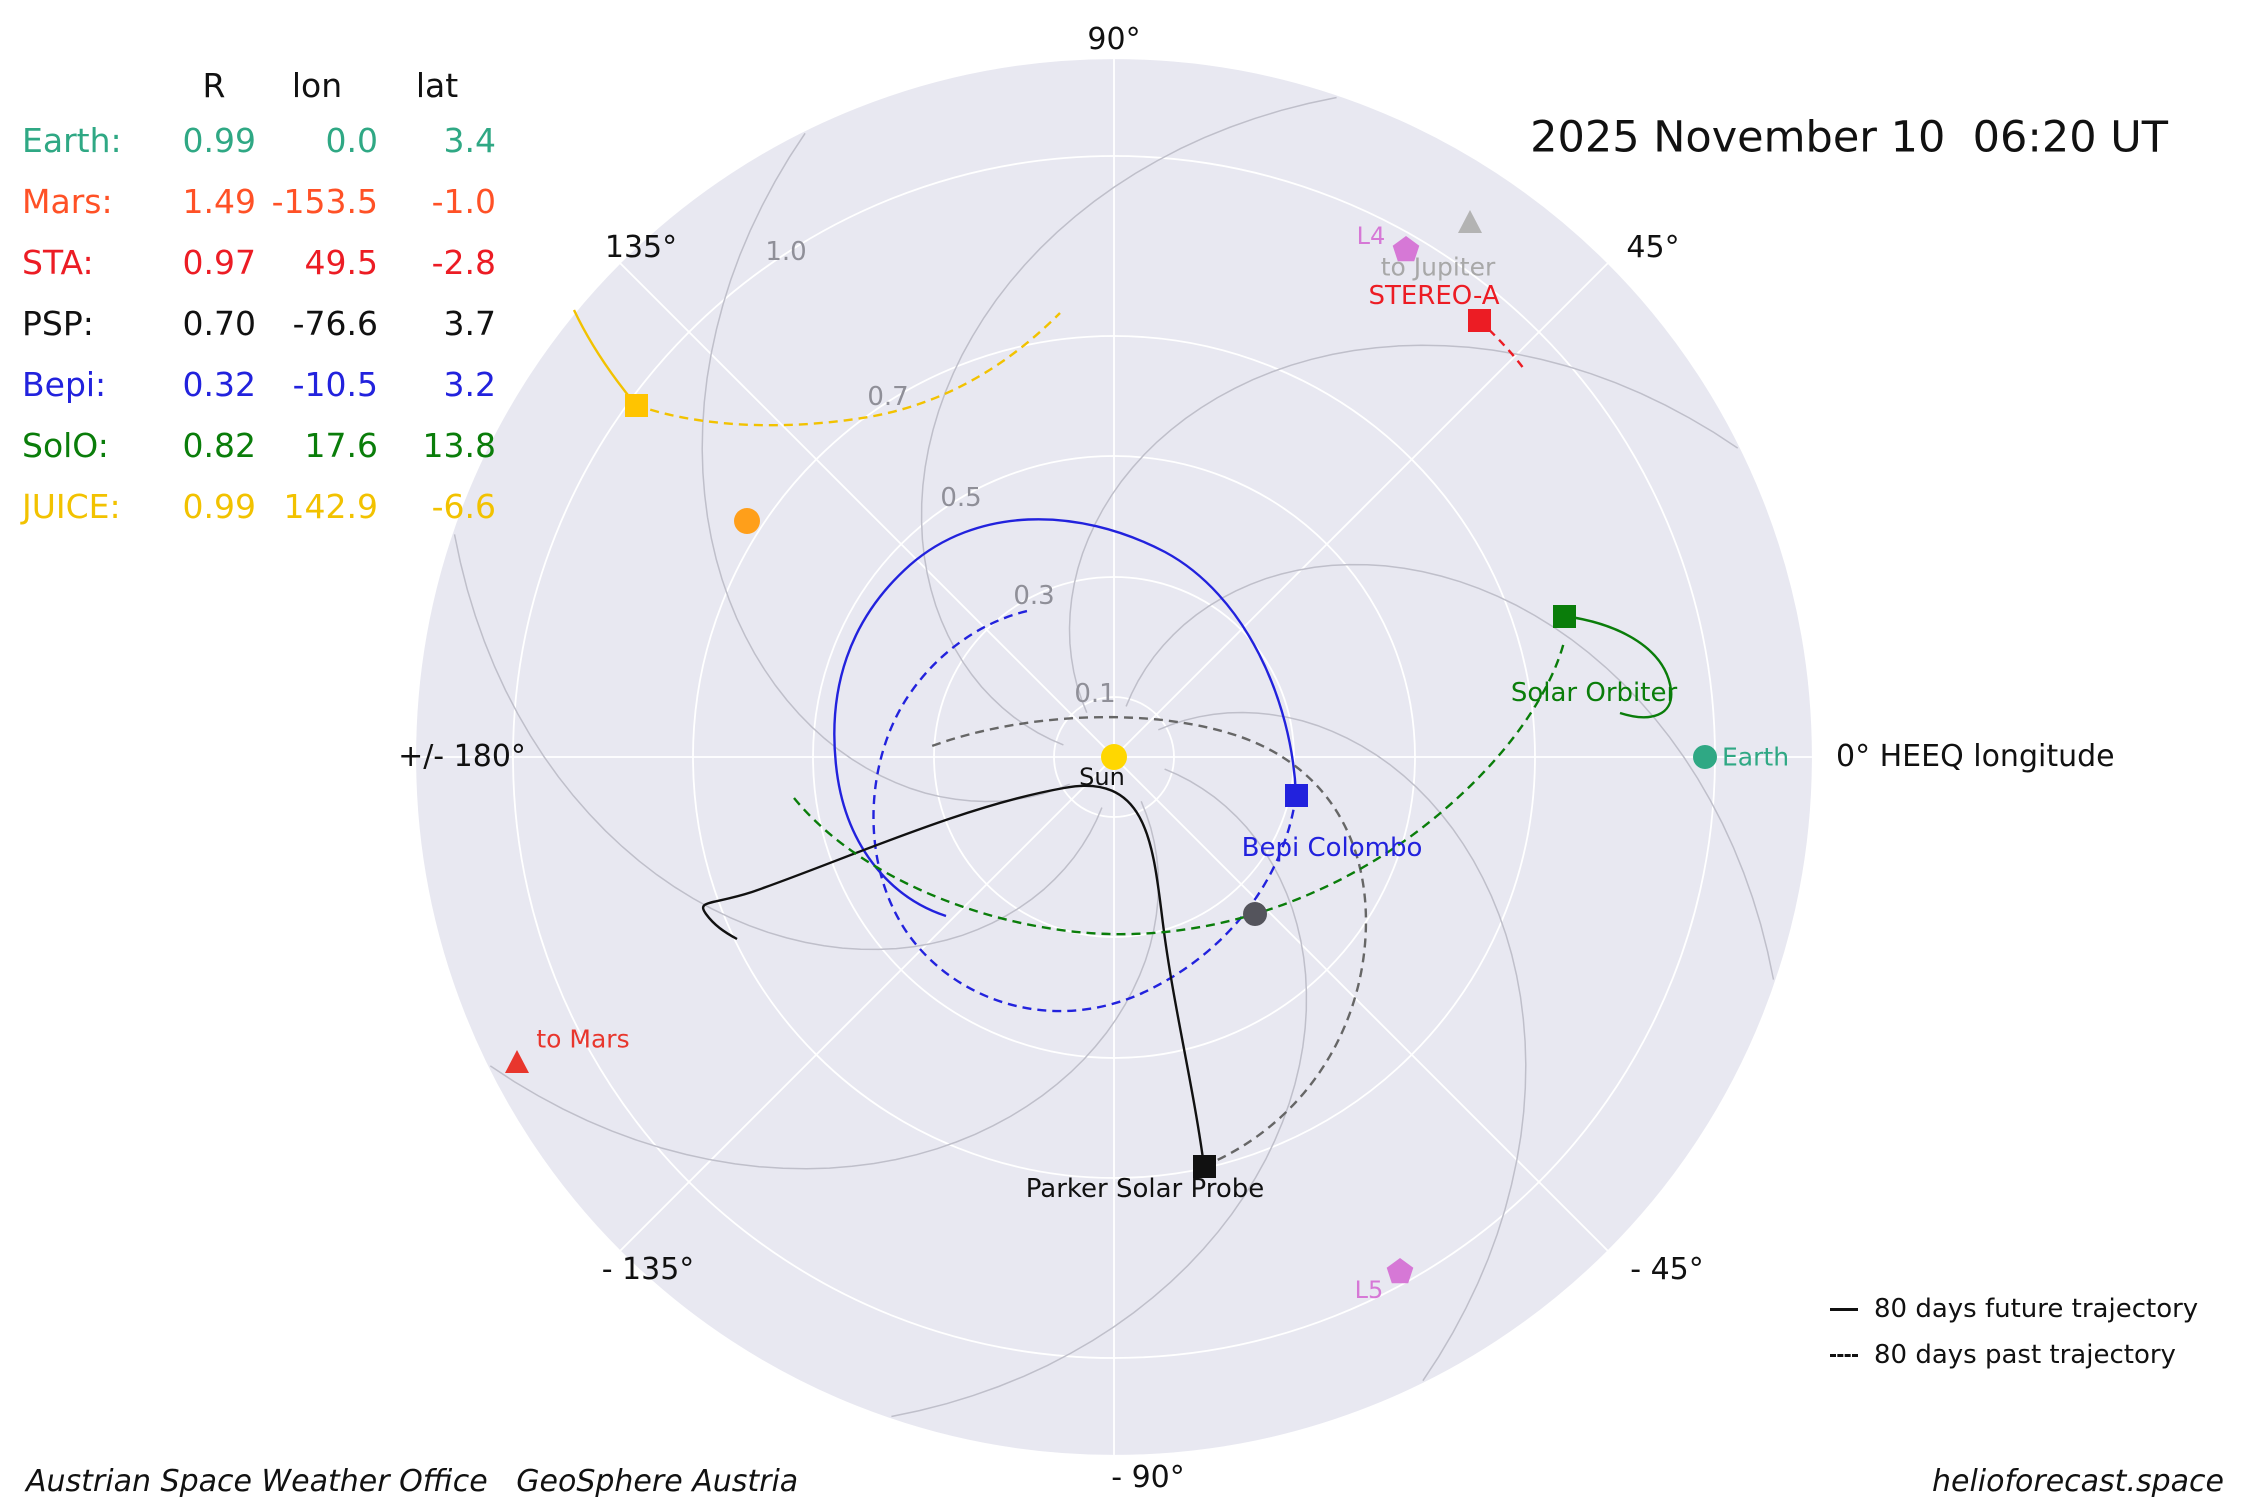 The height and width of the screenshot is (1500, 2250). What do you see at coordinates (517, 1061) in the screenshot?
I see `to-mars-triangle-marker` at bounding box center [517, 1061].